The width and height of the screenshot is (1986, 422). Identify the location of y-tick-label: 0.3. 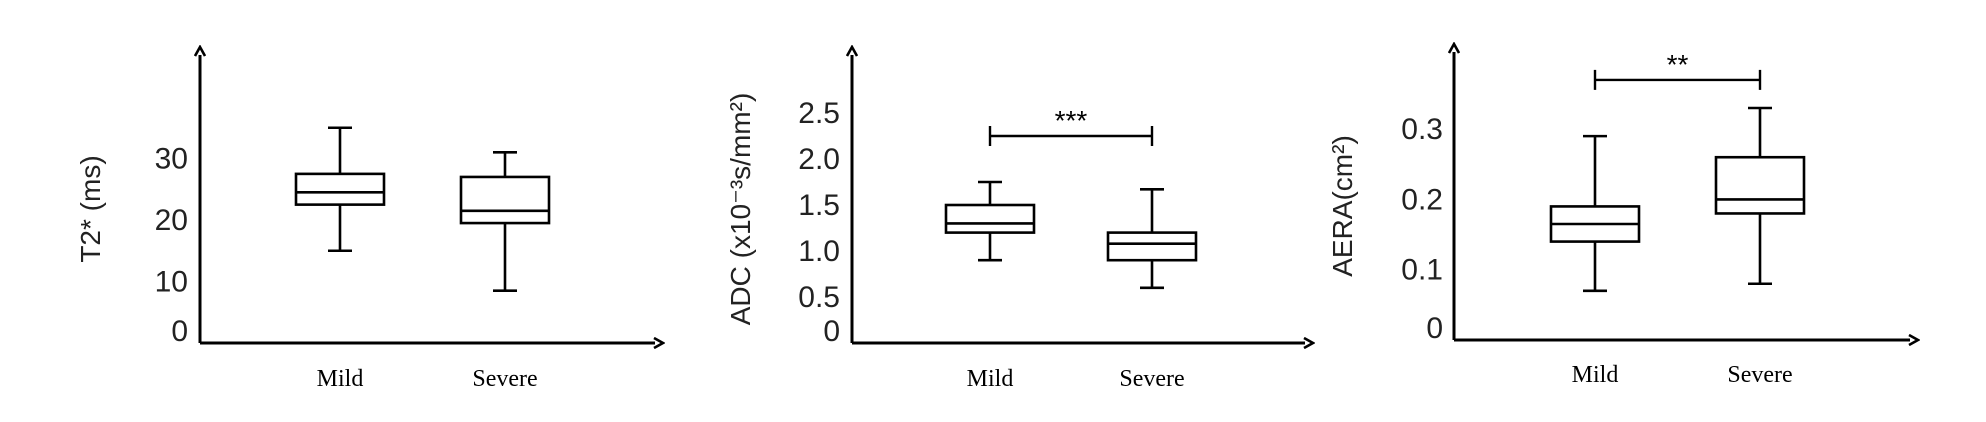
(1422, 129).